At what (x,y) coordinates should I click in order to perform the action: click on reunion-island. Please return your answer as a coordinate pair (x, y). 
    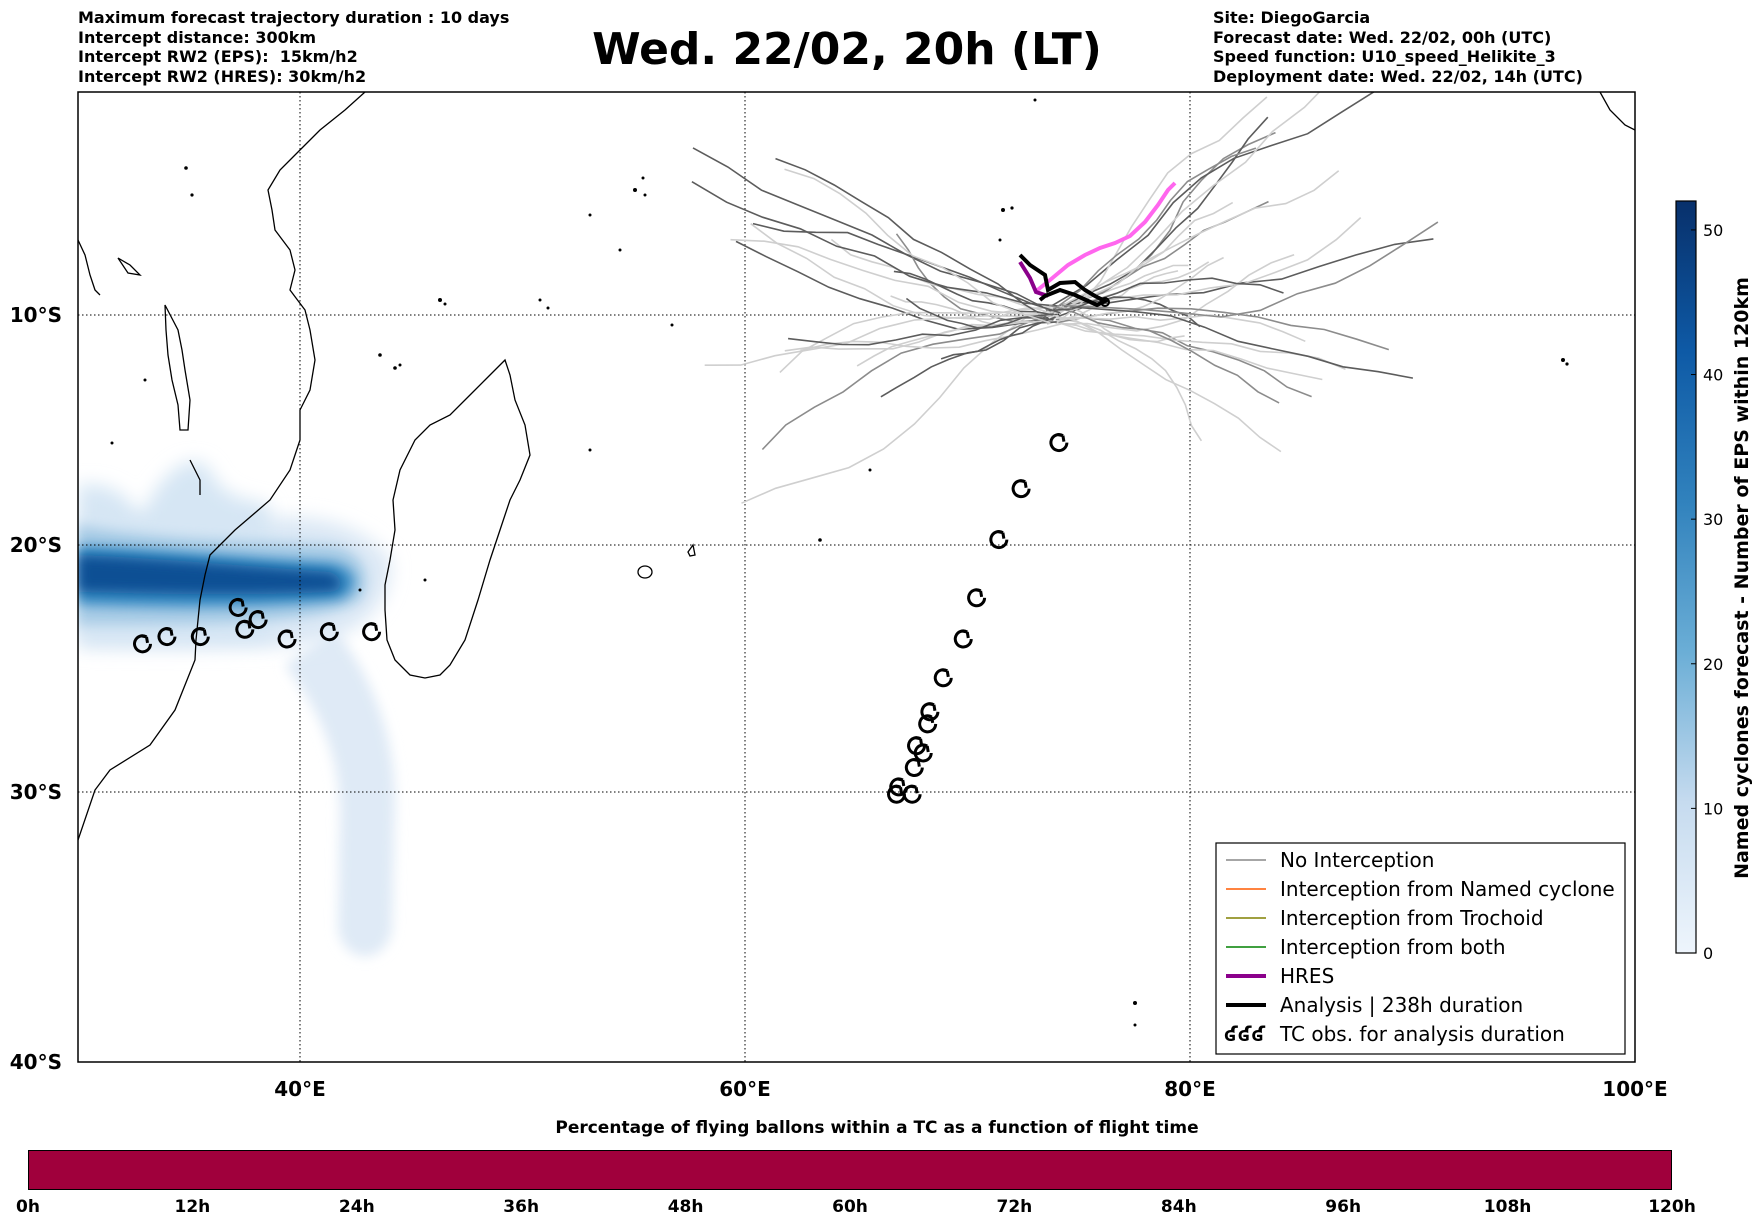
    Looking at the image, I should click on (645, 572).